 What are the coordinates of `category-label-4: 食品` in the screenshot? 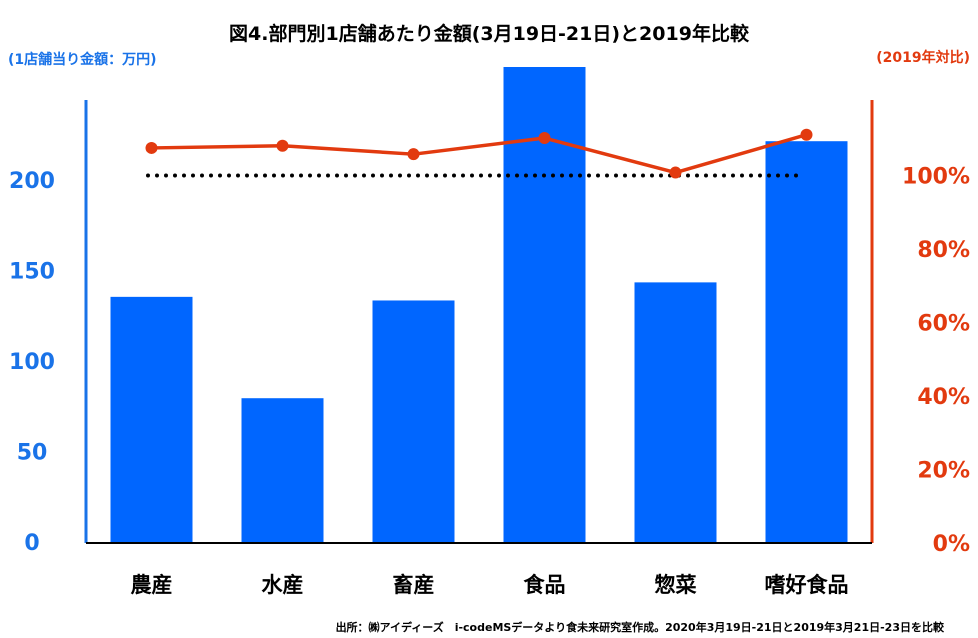 It's located at (545, 585).